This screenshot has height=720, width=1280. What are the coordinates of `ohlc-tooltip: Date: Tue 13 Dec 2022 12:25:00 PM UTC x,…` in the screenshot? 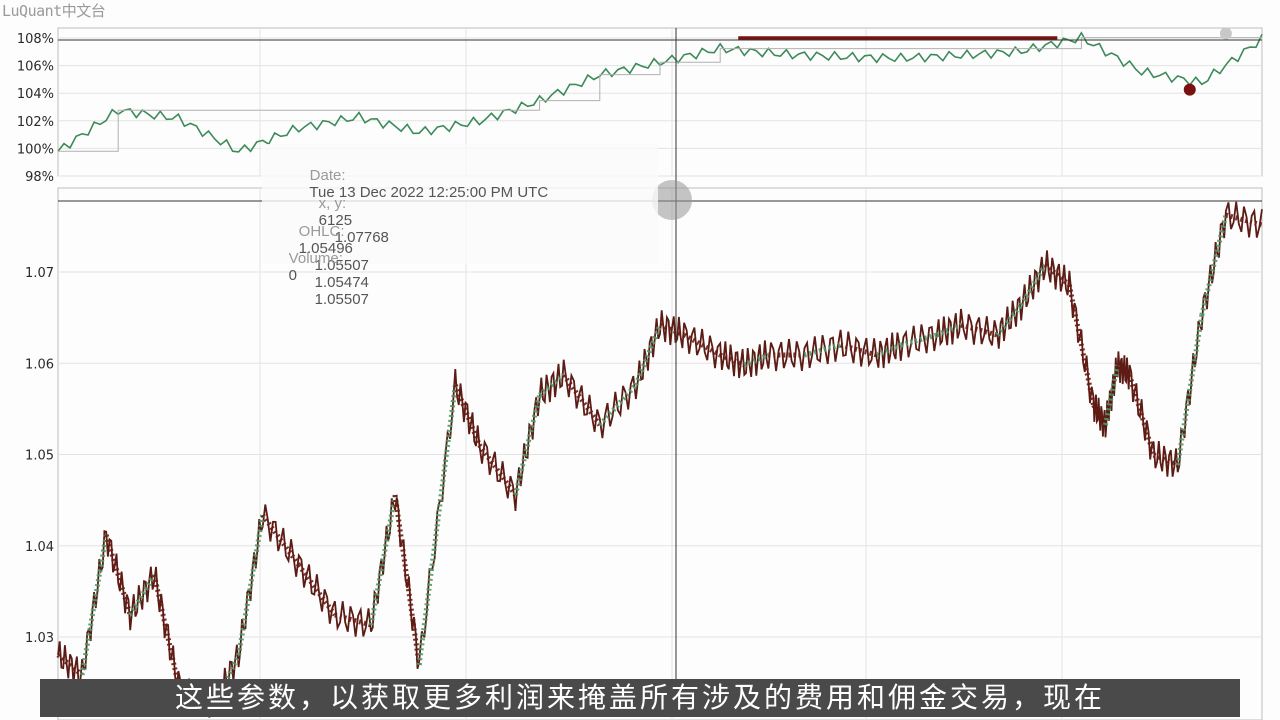 It's located at (460, 226).